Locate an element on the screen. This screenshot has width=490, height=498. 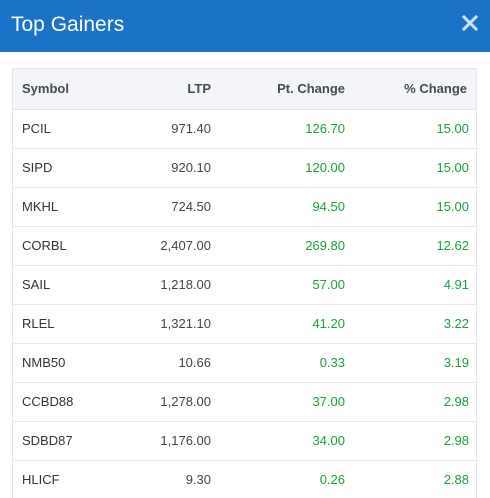
pt-change-cell: 37.00 is located at coordinates (288, 402).